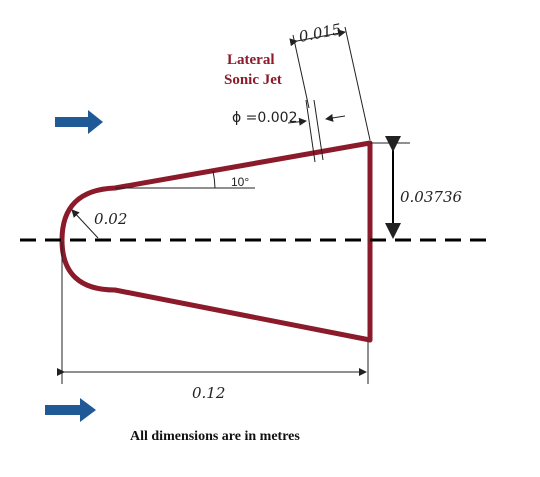  Describe the element at coordinates (265, 118) in the screenshot. I see `jet-diameter-label: ϕ =0.002` at that location.